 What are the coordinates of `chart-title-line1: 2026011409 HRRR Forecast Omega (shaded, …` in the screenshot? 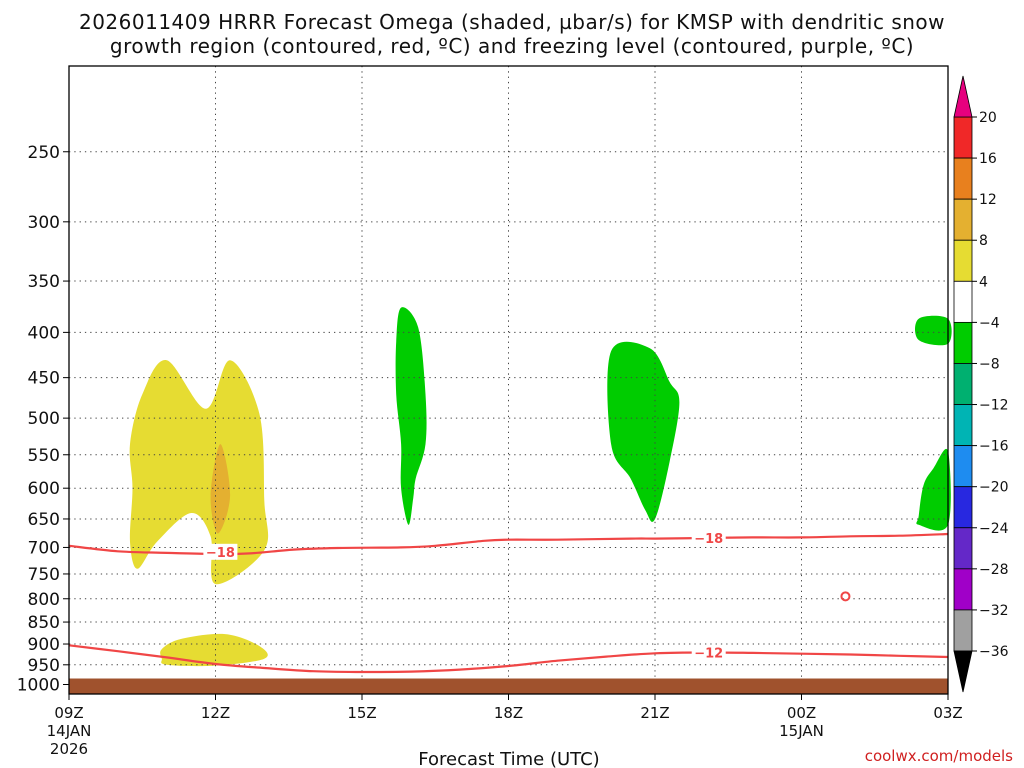 It's located at (512, 22).